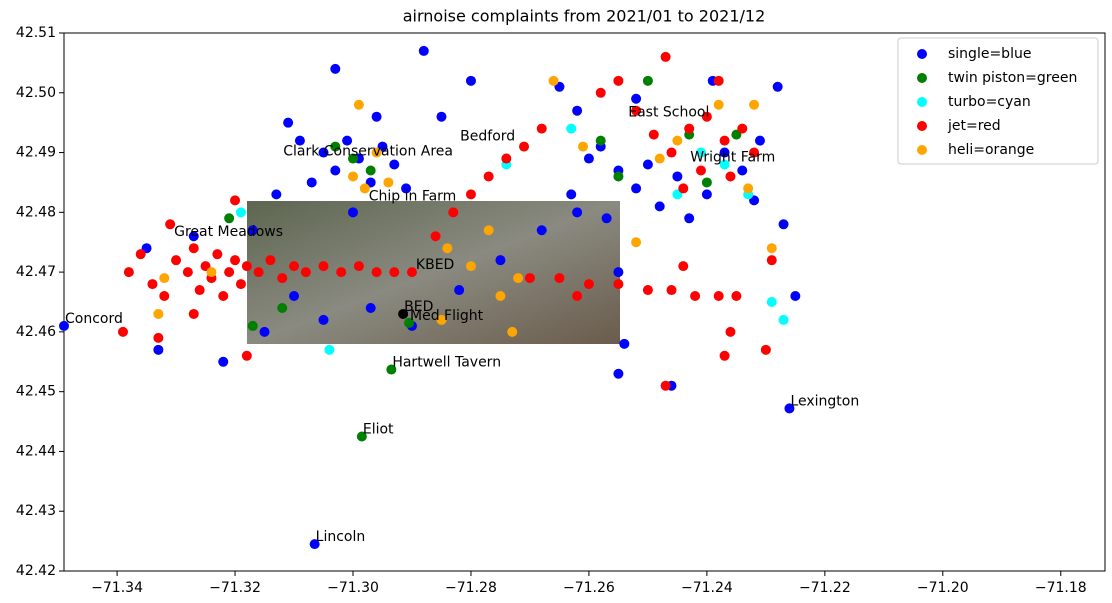 This screenshot has width=1112, height=603. What do you see at coordinates (117, 588) in the screenshot?
I see `x-tick-label: −71.34` at bounding box center [117, 588].